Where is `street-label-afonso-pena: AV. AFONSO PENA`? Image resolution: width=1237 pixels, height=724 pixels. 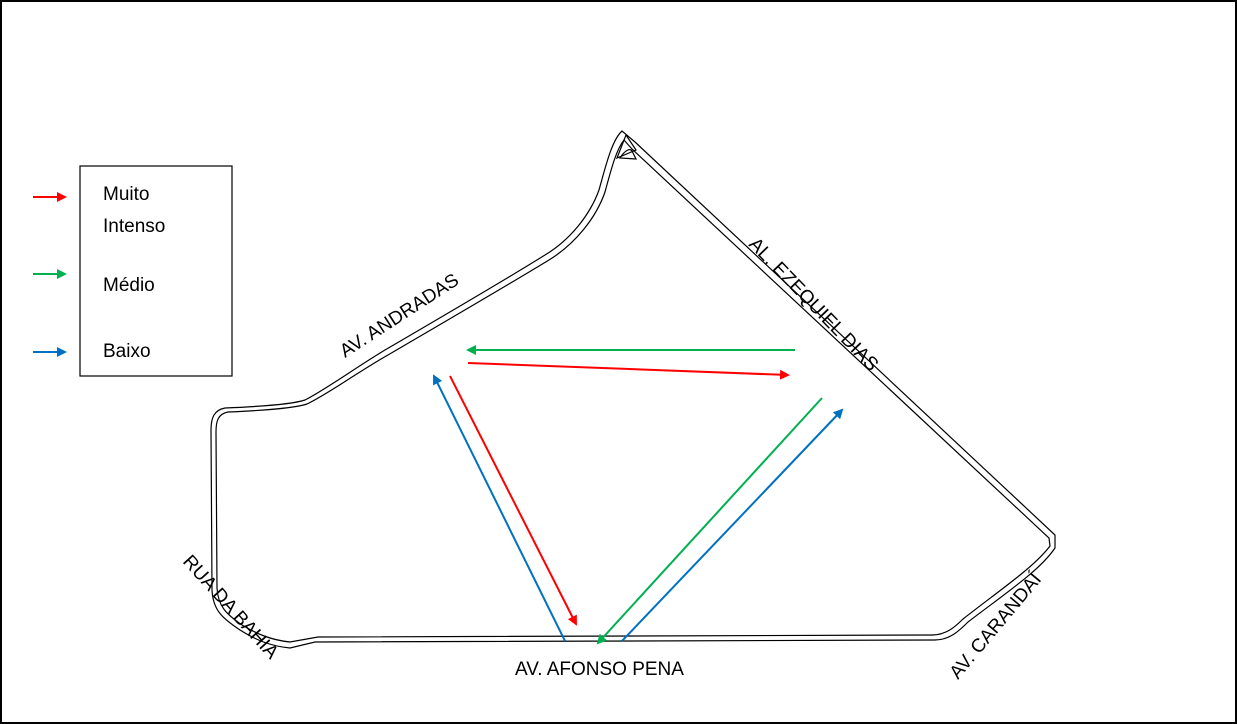
street-label-afonso-pena: AV. AFONSO PENA is located at coordinates (599, 669).